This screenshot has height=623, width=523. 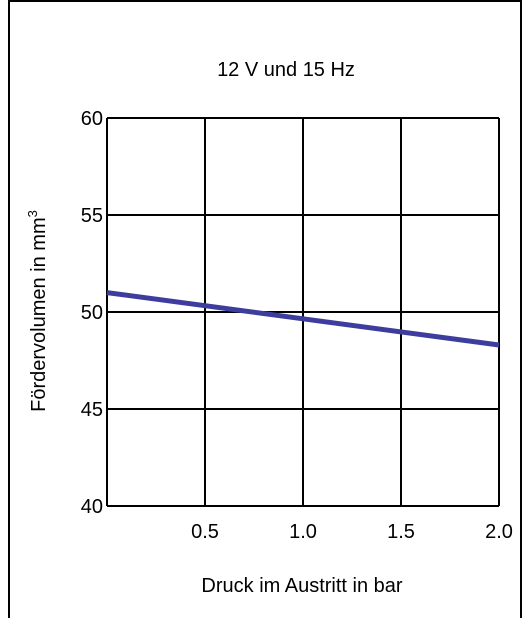 What do you see at coordinates (92, 507) in the screenshot?
I see `y-tick-label: 40` at bounding box center [92, 507].